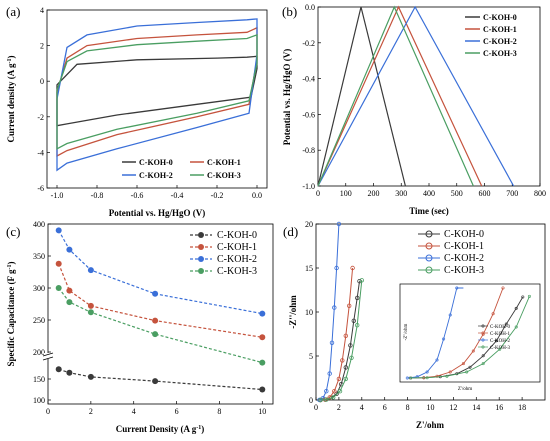 Image resolution: width=550 pixels, height=441 pixels. What do you see at coordinates (217, 195) in the screenshot?
I see `x-tick-label: -0.2` at bounding box center [217, 195].